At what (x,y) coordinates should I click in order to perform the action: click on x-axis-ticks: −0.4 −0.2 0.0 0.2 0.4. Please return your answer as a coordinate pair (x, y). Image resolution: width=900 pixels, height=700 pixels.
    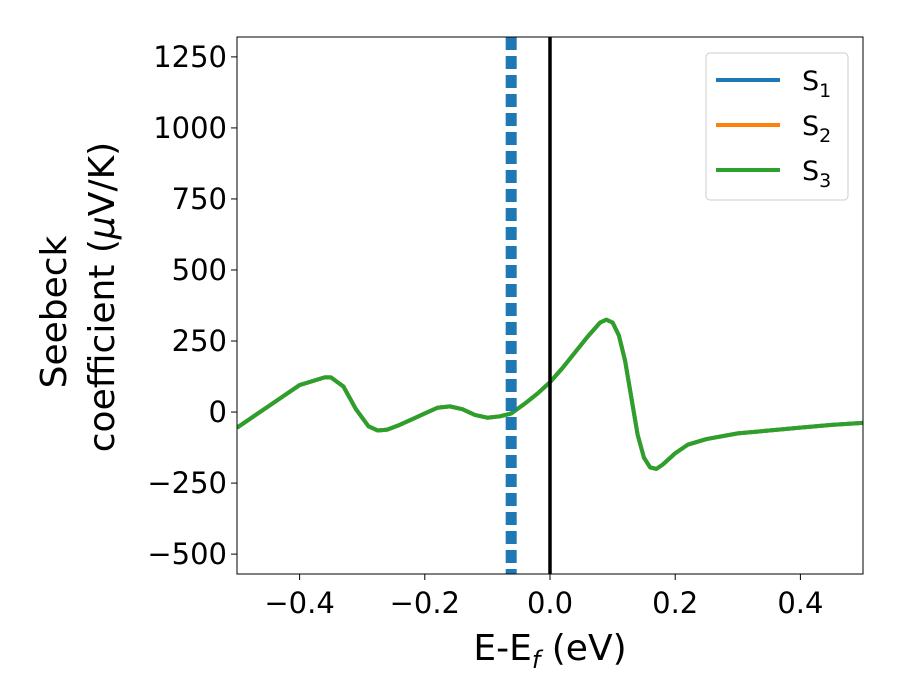
    Looking at the image, I should click on (543, 597).